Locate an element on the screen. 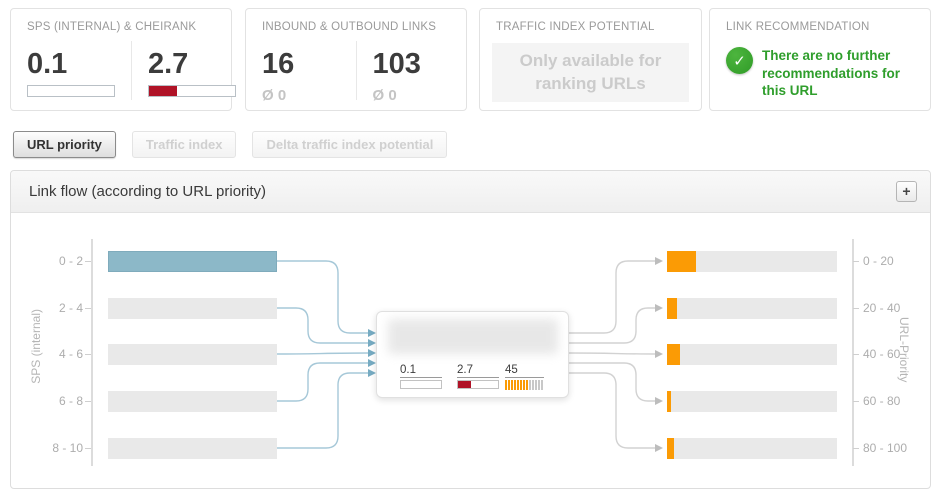  right-axis-category: 80 - 100 is located at coordinates (885, 448).